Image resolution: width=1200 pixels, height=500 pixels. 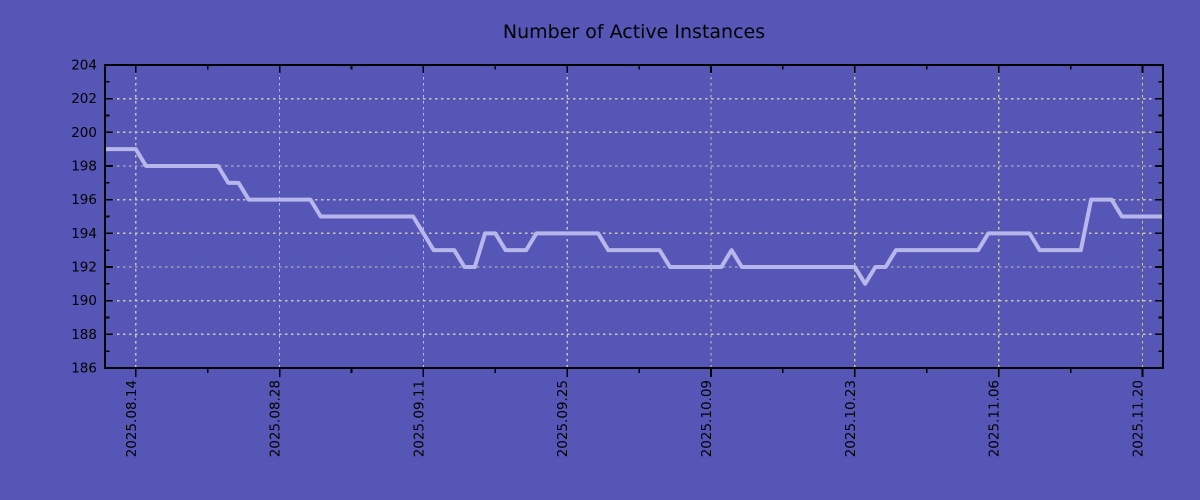 I want to click on y-axis-tick-label: 204, so click(x=84, y=66).